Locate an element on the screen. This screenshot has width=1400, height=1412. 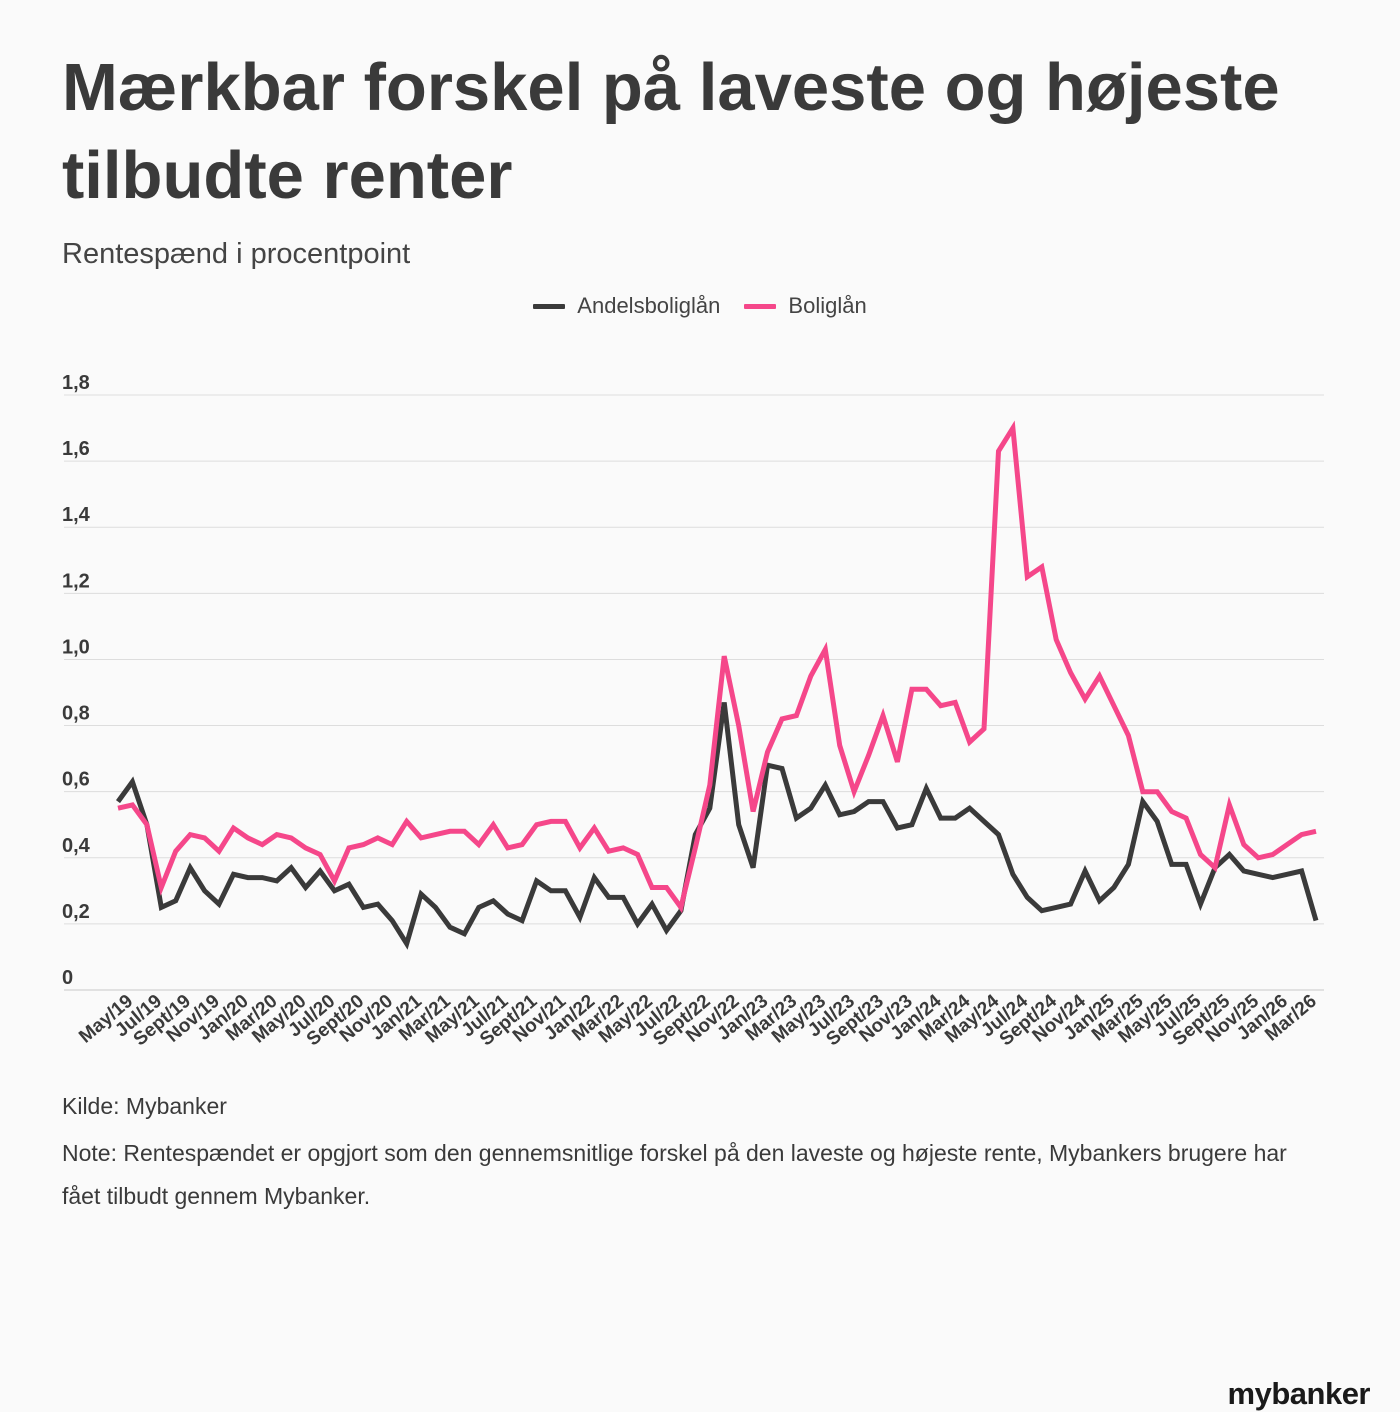
legend-label-andelsboliglan: Andelsboliglån is located at coordinates (649, 305).